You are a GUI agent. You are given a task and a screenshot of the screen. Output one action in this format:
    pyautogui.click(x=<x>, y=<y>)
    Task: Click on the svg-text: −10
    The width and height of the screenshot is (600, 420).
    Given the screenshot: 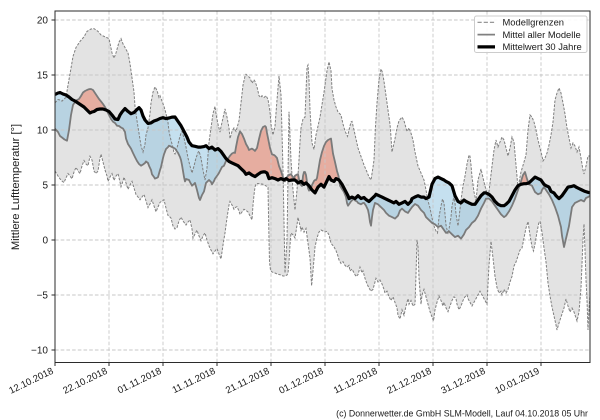 What is the action you would take?
    pyautogui.click(x=39, y=351)
    